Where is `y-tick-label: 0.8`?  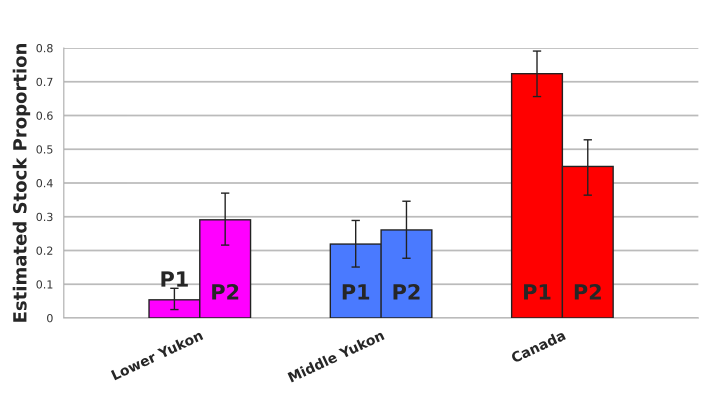
y-tick-label: 0.8 is located at coordinates (44, 48).